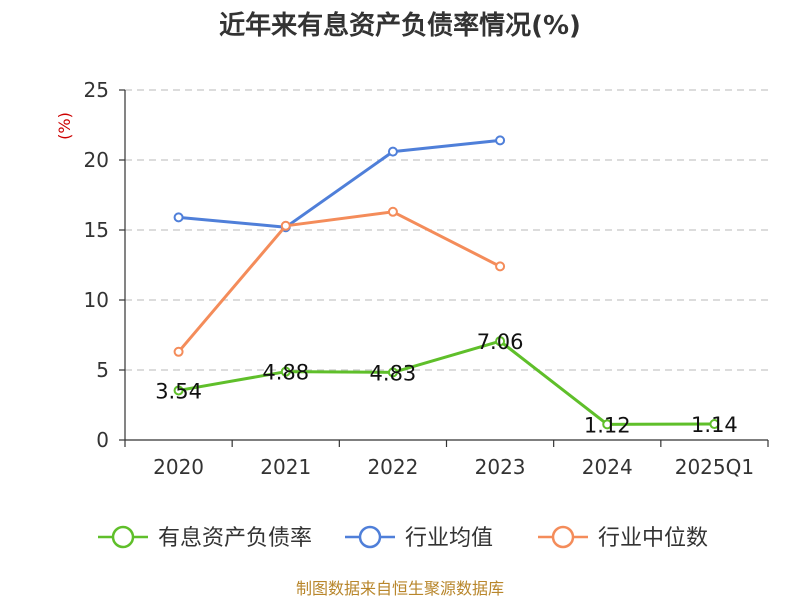 The image size is (800, 600). Describe the element at coordinates (400, 25) in the screenshot. I see `chart-title: 近年来有息资产负债率情况(%)` at that location.